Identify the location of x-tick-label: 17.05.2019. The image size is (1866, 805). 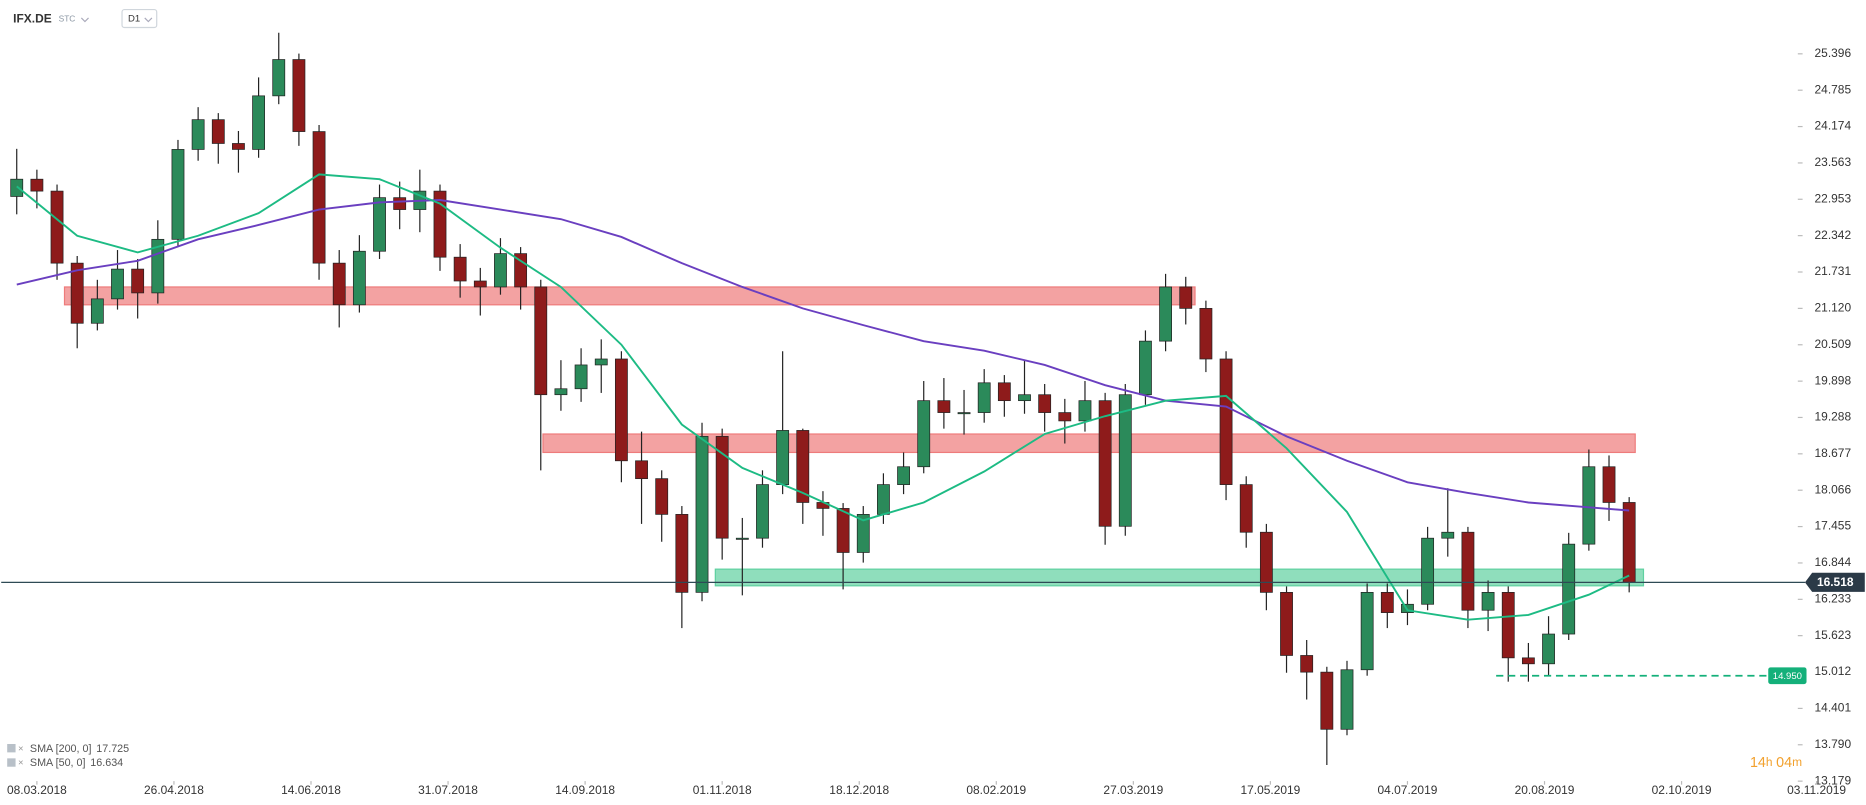
(1270, 790).